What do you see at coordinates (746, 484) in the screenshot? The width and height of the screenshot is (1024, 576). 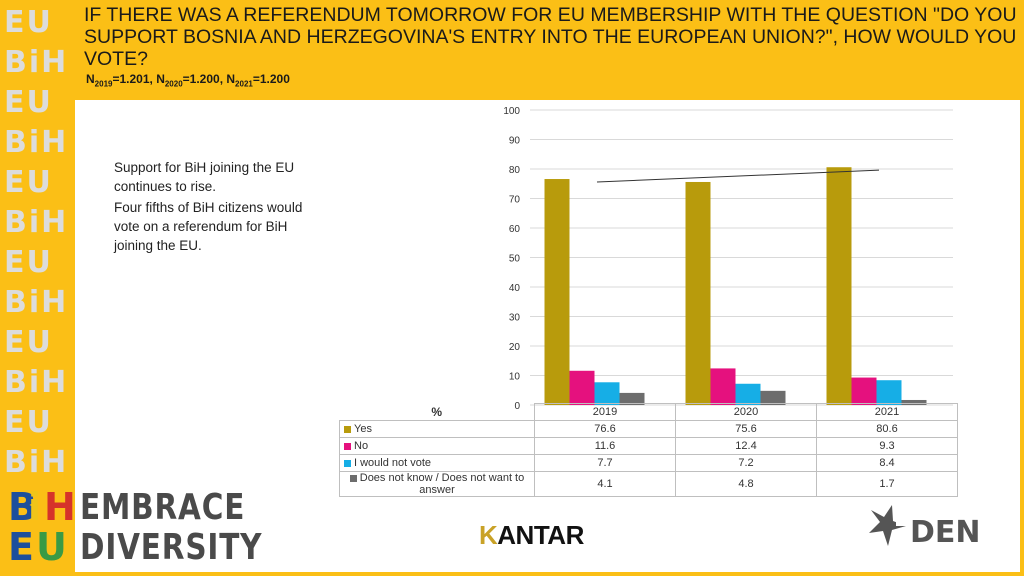 I see `data-label: 4.8` at bounding box center [746, 484].